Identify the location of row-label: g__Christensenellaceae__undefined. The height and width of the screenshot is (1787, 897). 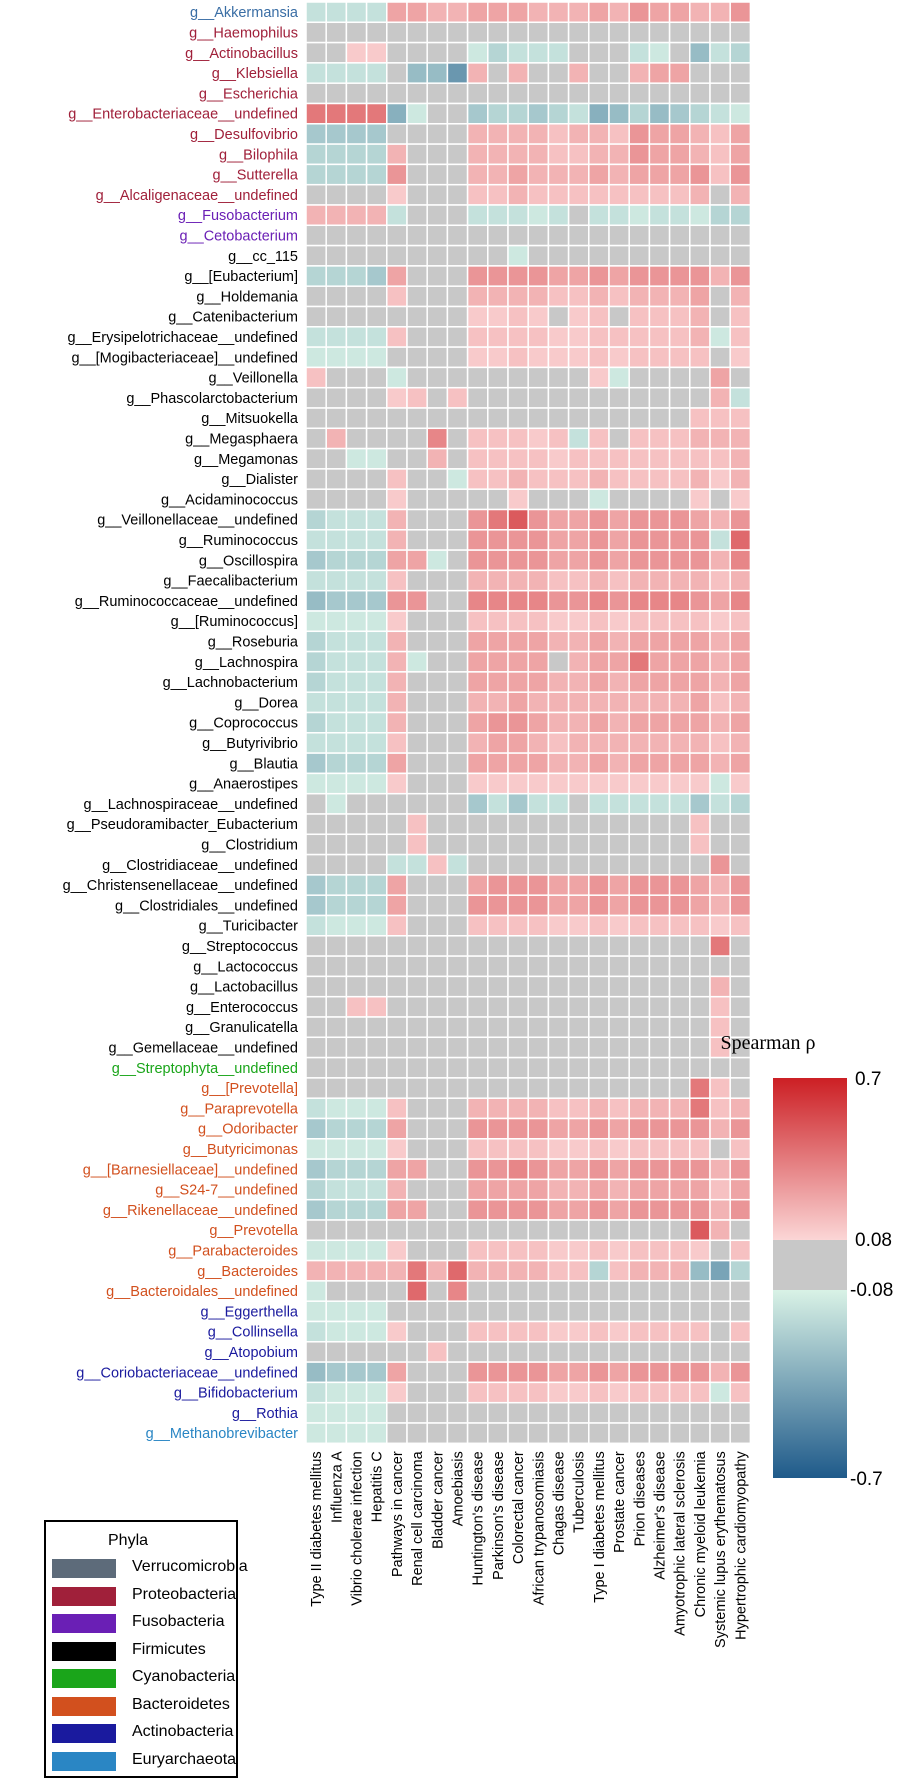
(180, 886).